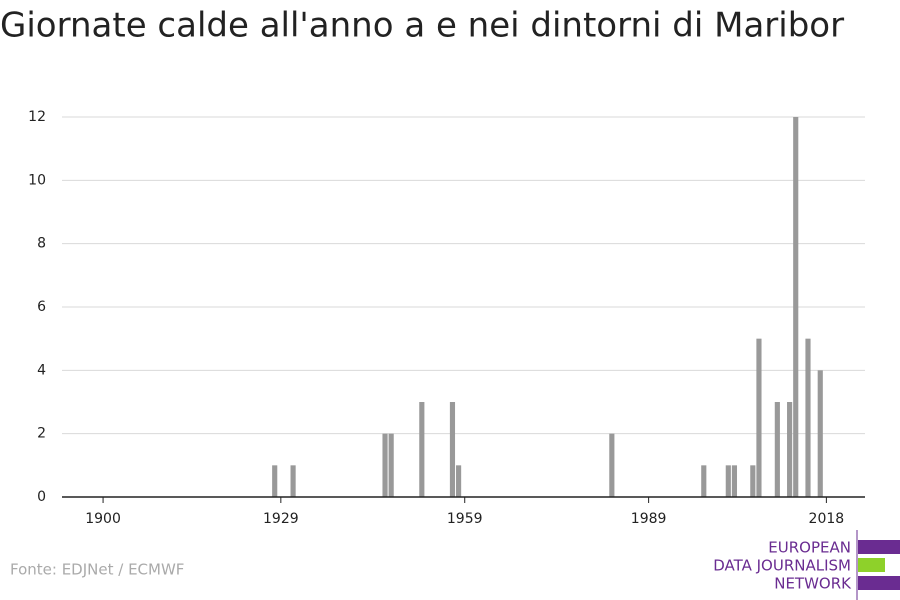 The image size is (900, 600). Describe the element at coordinates (41, 434) in the screenshot. I see `y-tick-label: 2` at that location.